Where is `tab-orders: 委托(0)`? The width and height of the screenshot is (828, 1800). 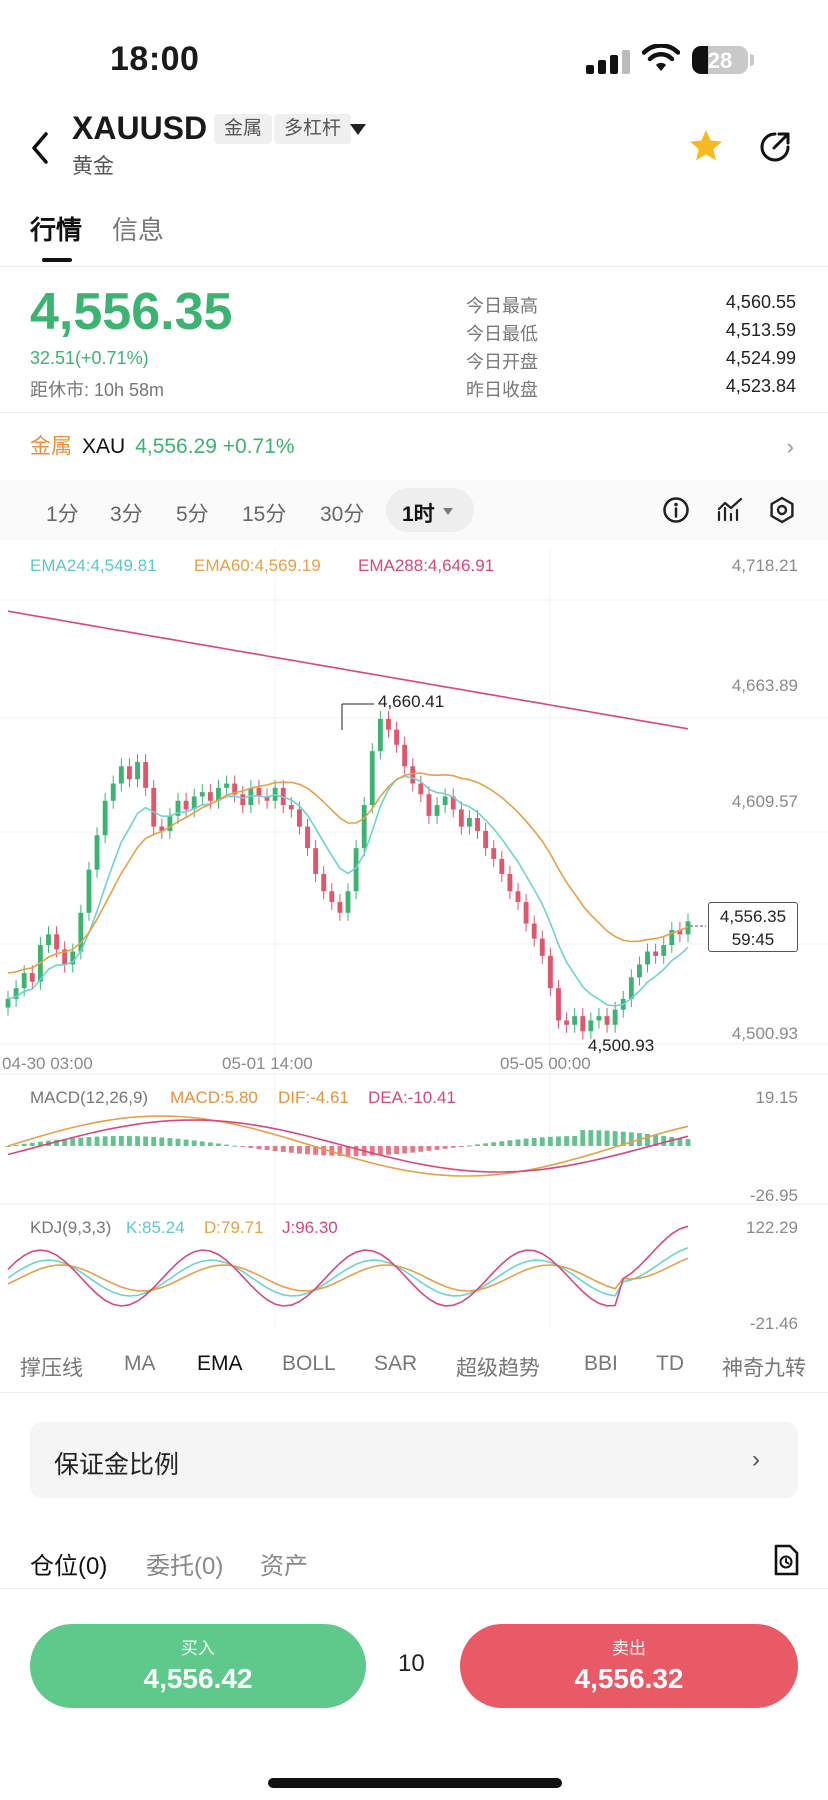
tab-orders: 委托(0) is located at coordinates (185, 1566).